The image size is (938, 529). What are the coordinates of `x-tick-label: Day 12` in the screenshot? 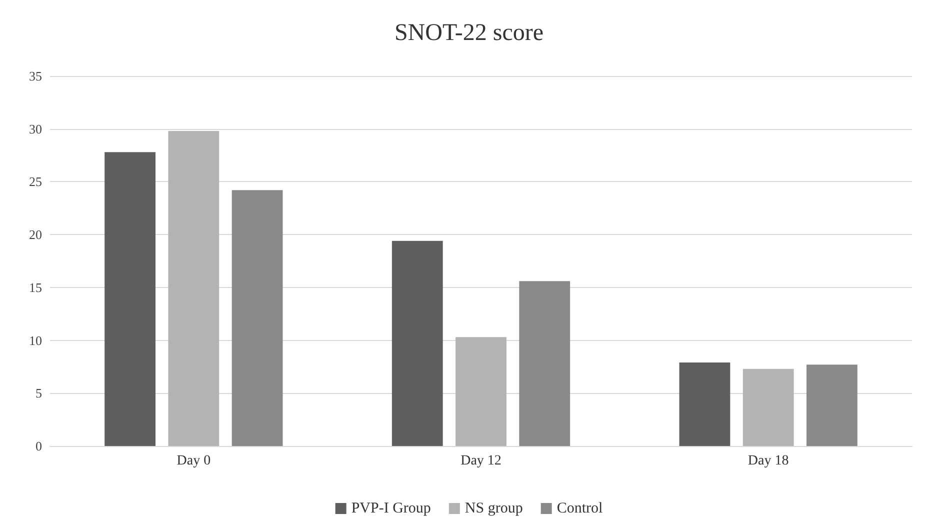 It's located at (481, 461).